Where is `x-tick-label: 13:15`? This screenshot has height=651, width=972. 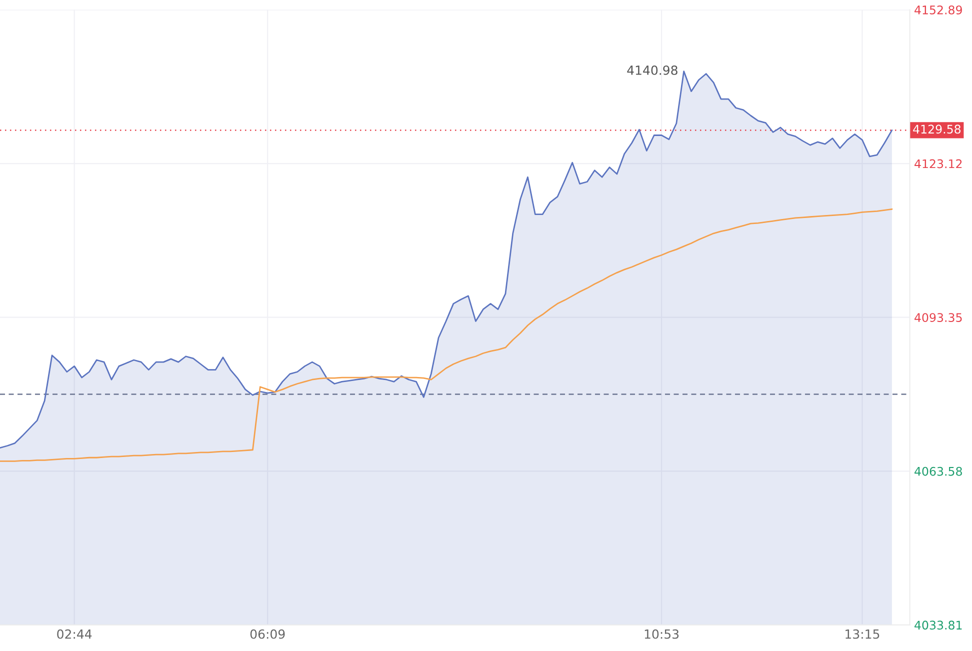 x-tick-label: 13:15 is located at coordinates (863, 634).